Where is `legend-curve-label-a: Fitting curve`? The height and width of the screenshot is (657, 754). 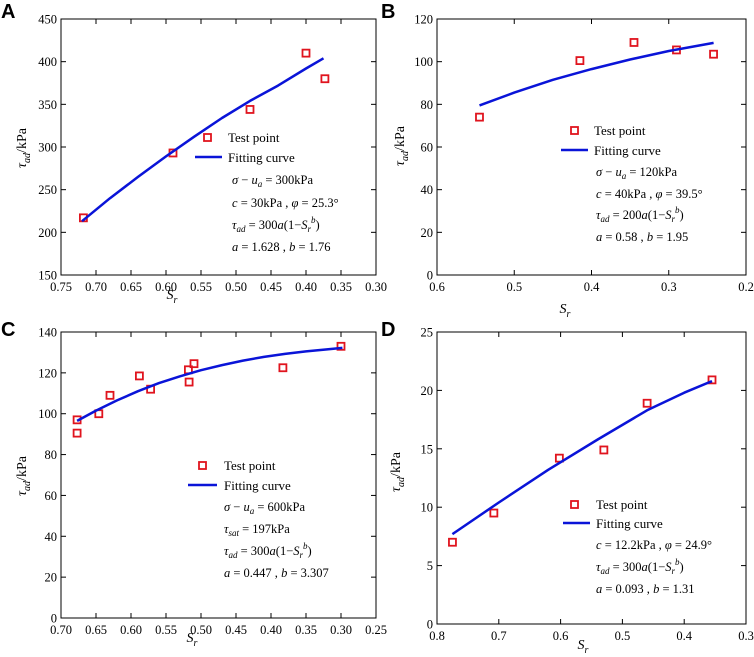 legend-curve-label-a: Fitting curve is located at coordinates (261, 157).